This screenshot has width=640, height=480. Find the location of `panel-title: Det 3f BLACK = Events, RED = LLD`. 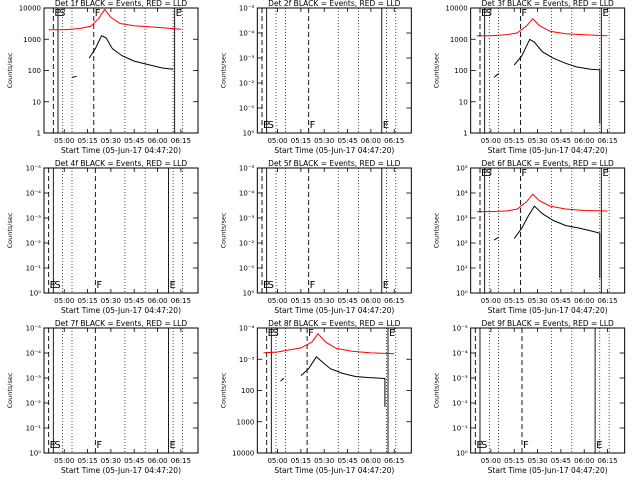

panel-title: Det 3f BLACK = Events, RED = LLD is located at coordinates (548, 4).